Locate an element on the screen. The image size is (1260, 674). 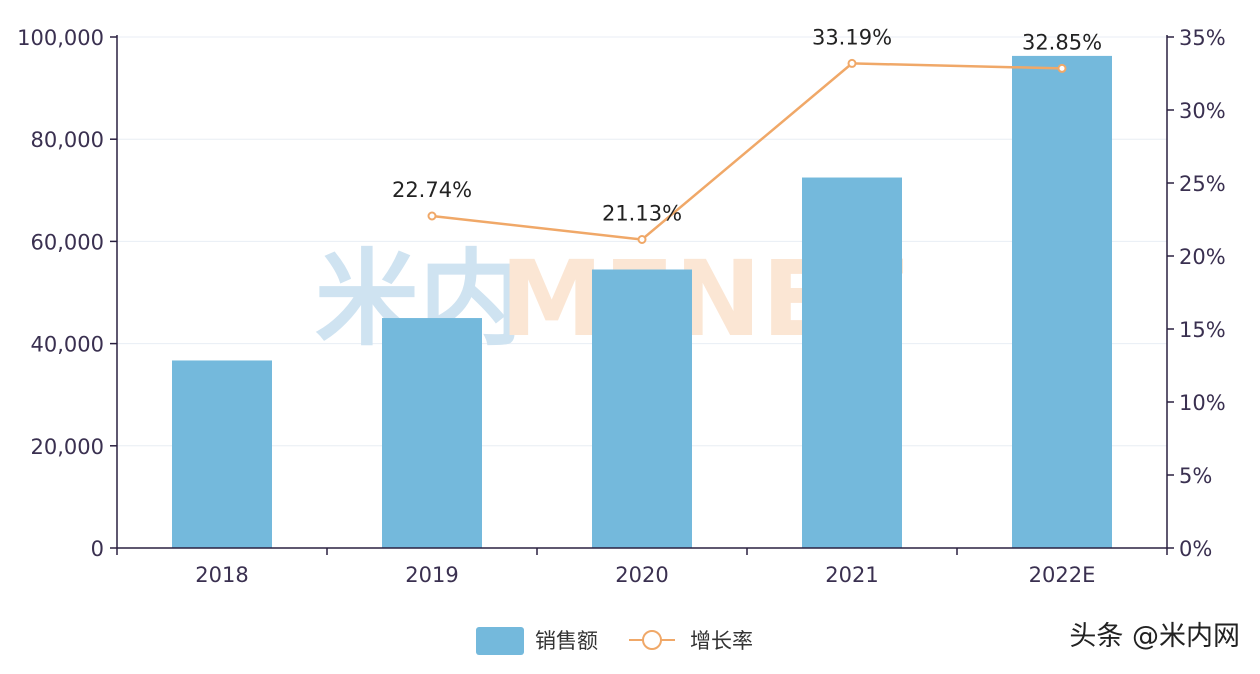
growth-rate-line is located at coordinates (747, 151).